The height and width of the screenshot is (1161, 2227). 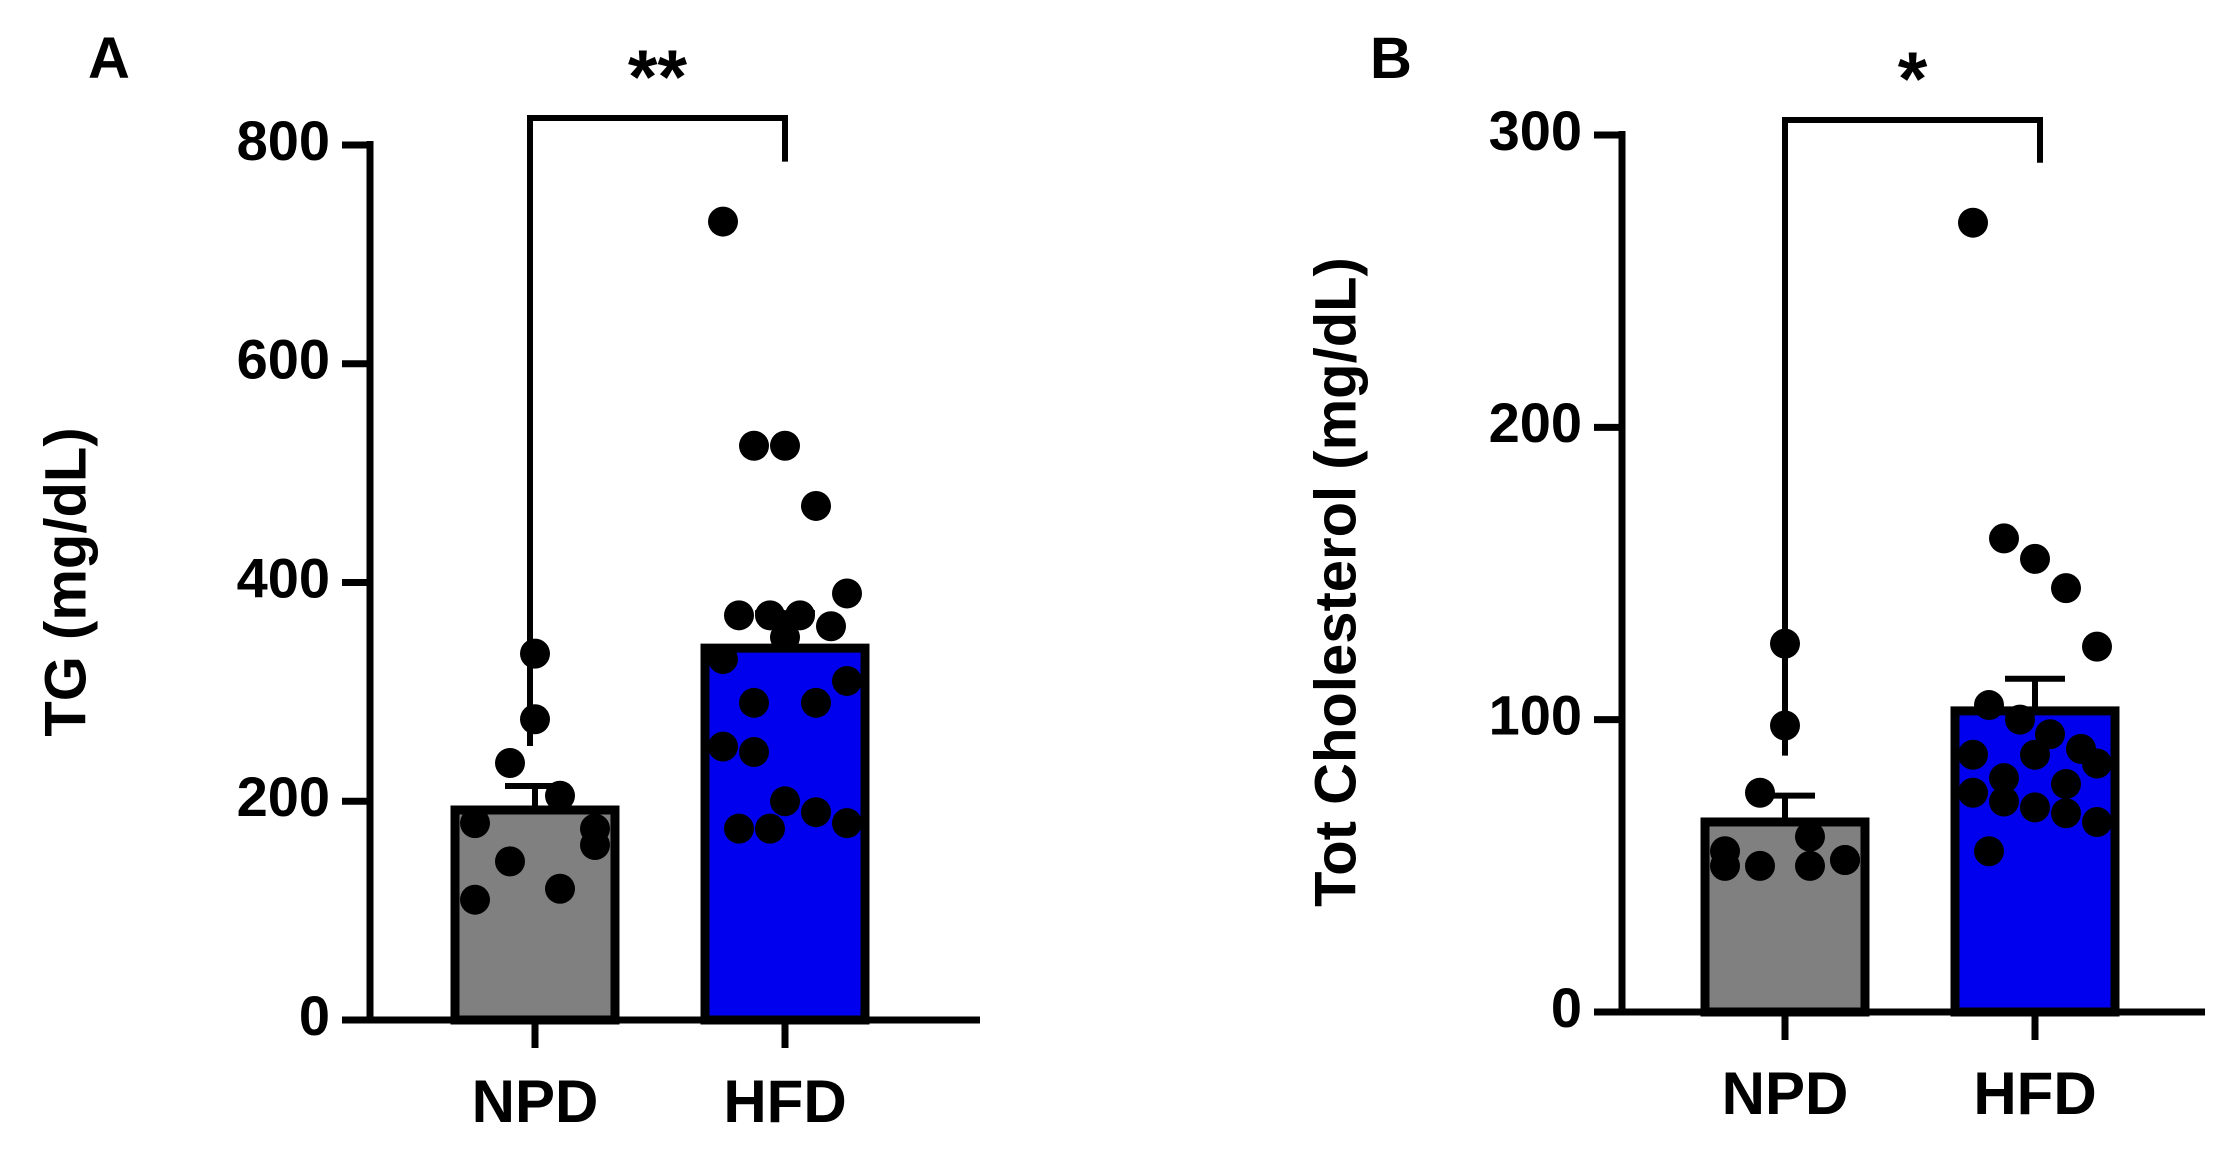 I want to click on y-tick-label: 300, so click(x=1535, y=130).